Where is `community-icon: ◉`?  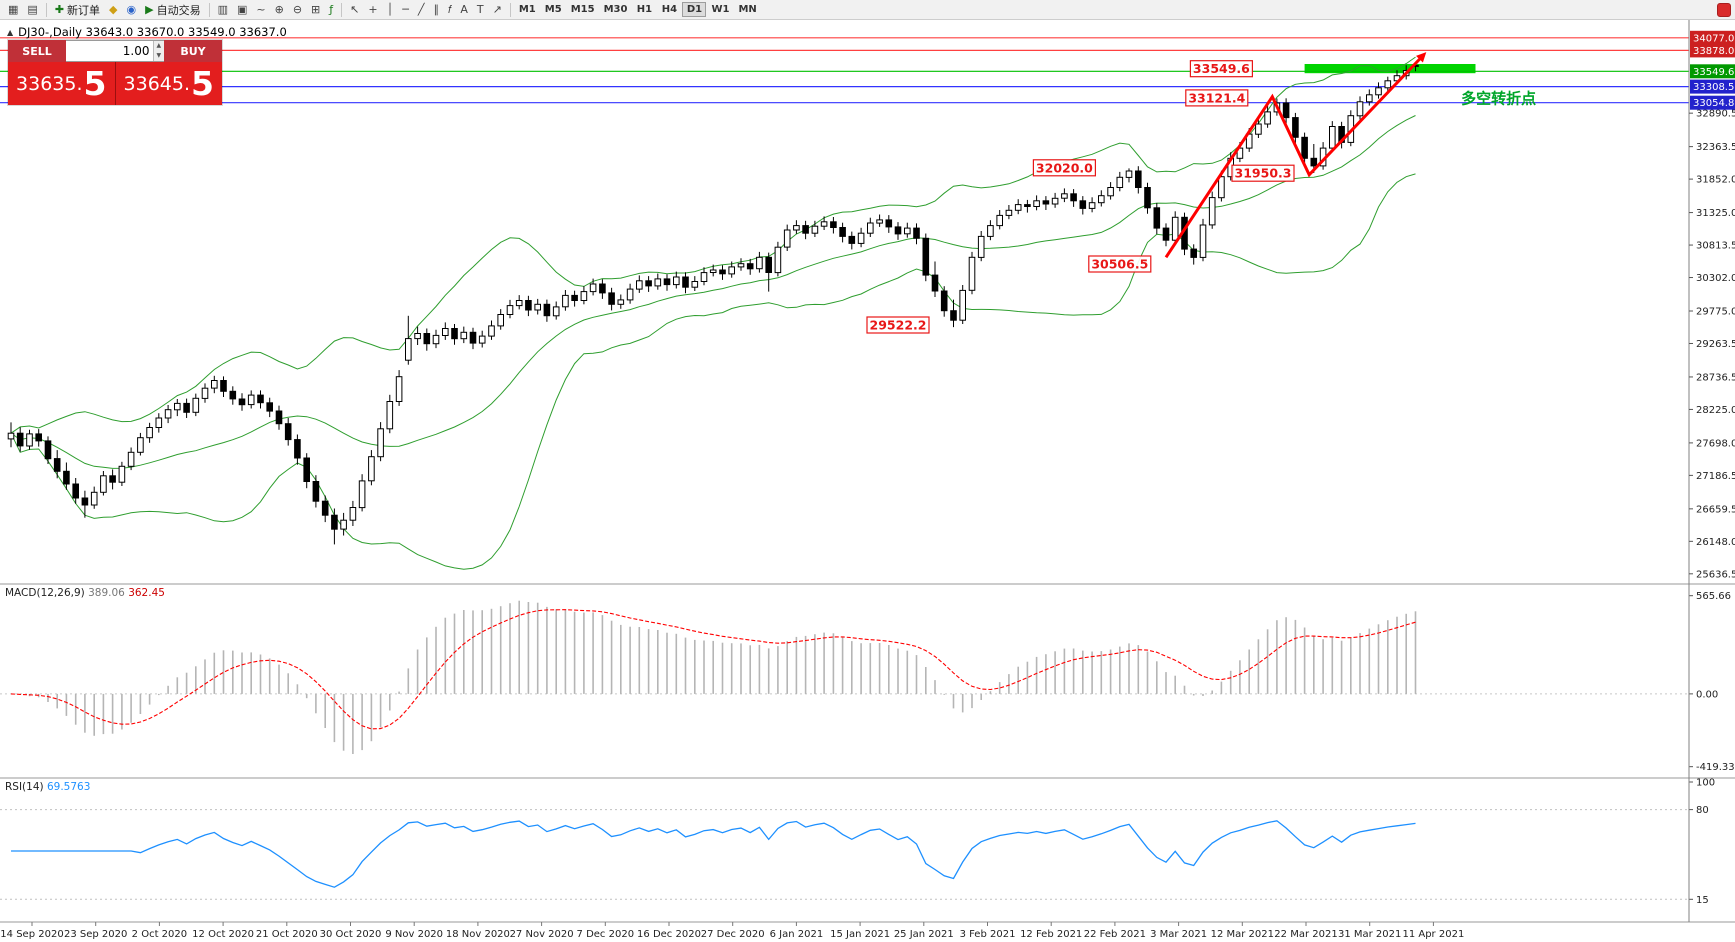 community-icon: ◉ is located at coordinates (131, 9).